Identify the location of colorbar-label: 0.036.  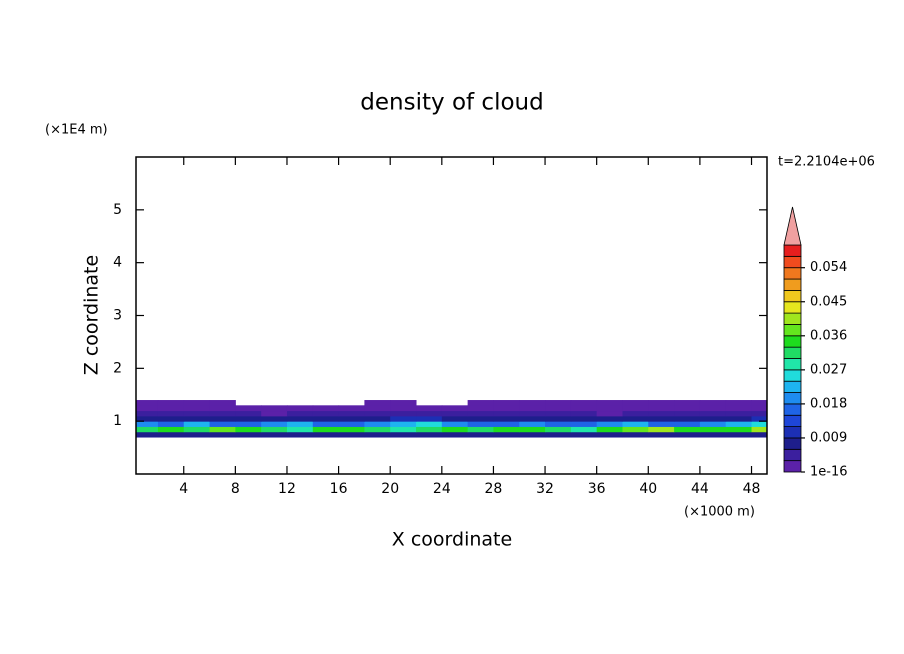
(828, 335).